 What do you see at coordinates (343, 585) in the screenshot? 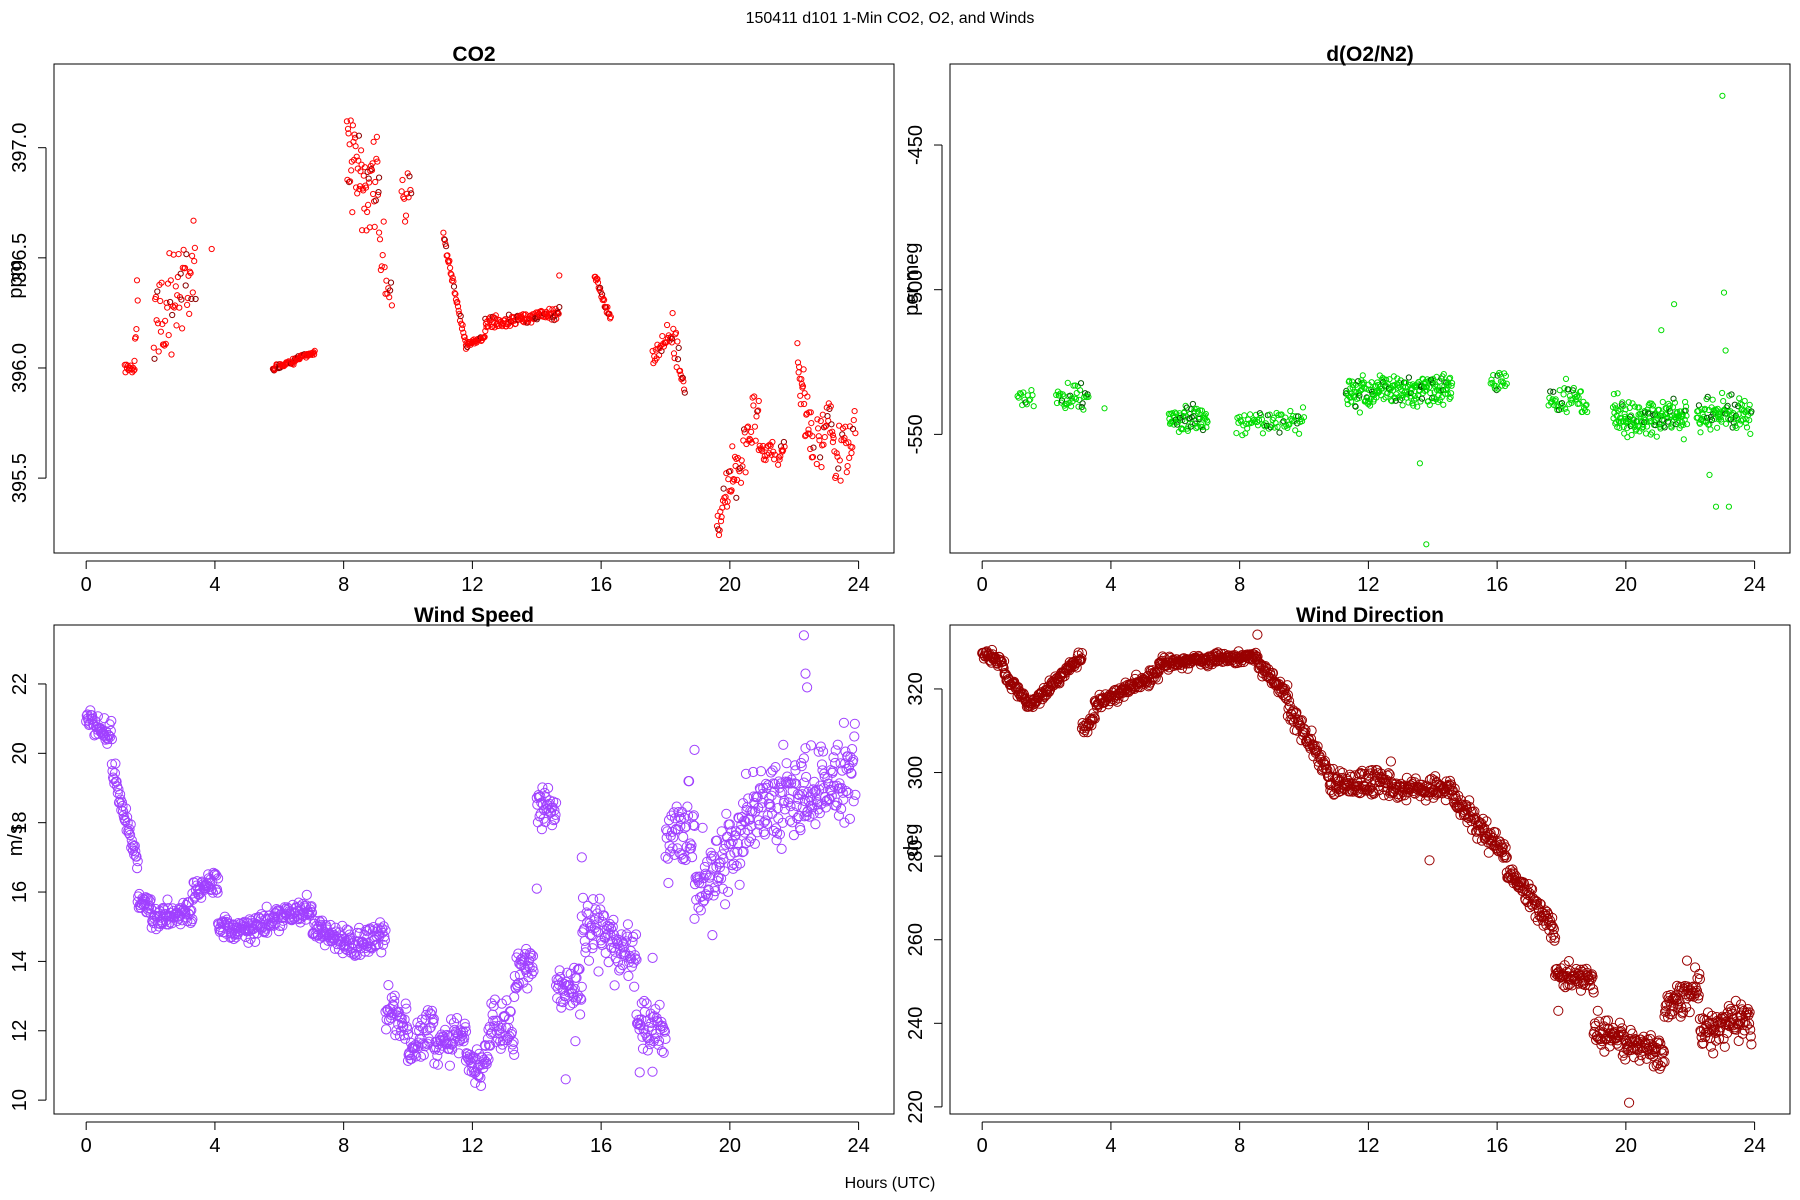
I see `x-tick-label: 8` at bounding box center [343, 585].